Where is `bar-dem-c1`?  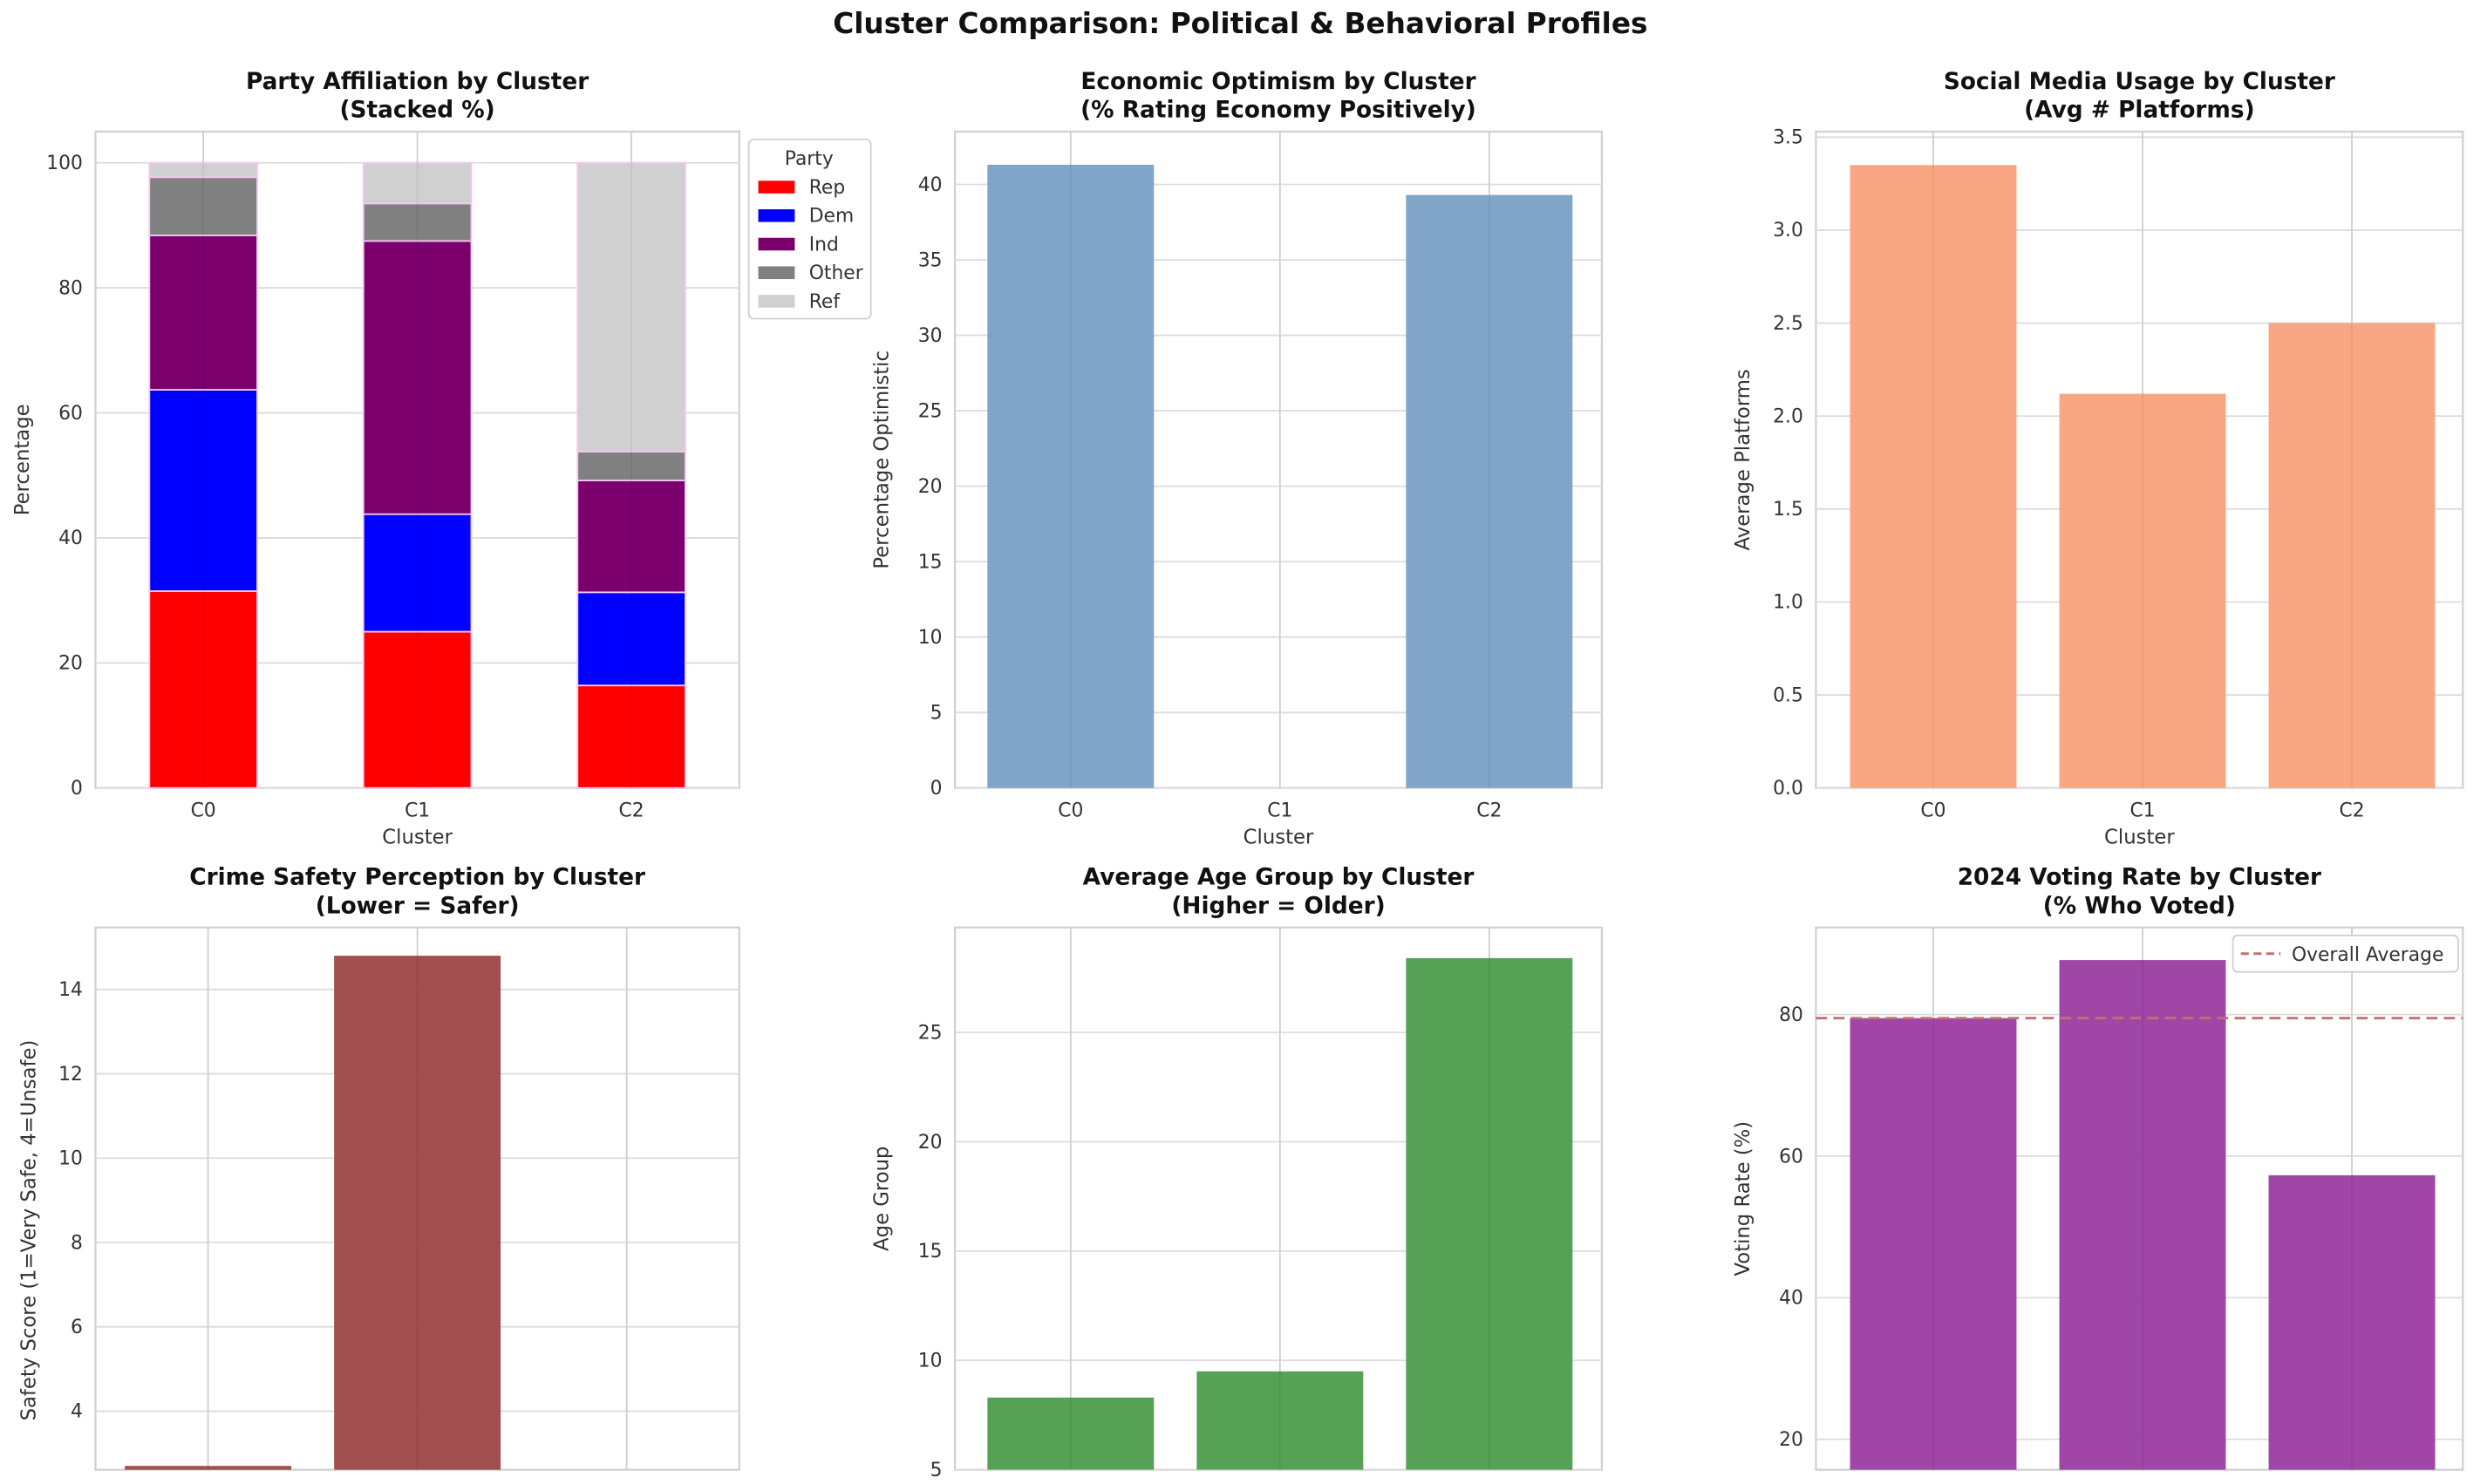
bar-dem-c1 is located at coordinates (417, 573).